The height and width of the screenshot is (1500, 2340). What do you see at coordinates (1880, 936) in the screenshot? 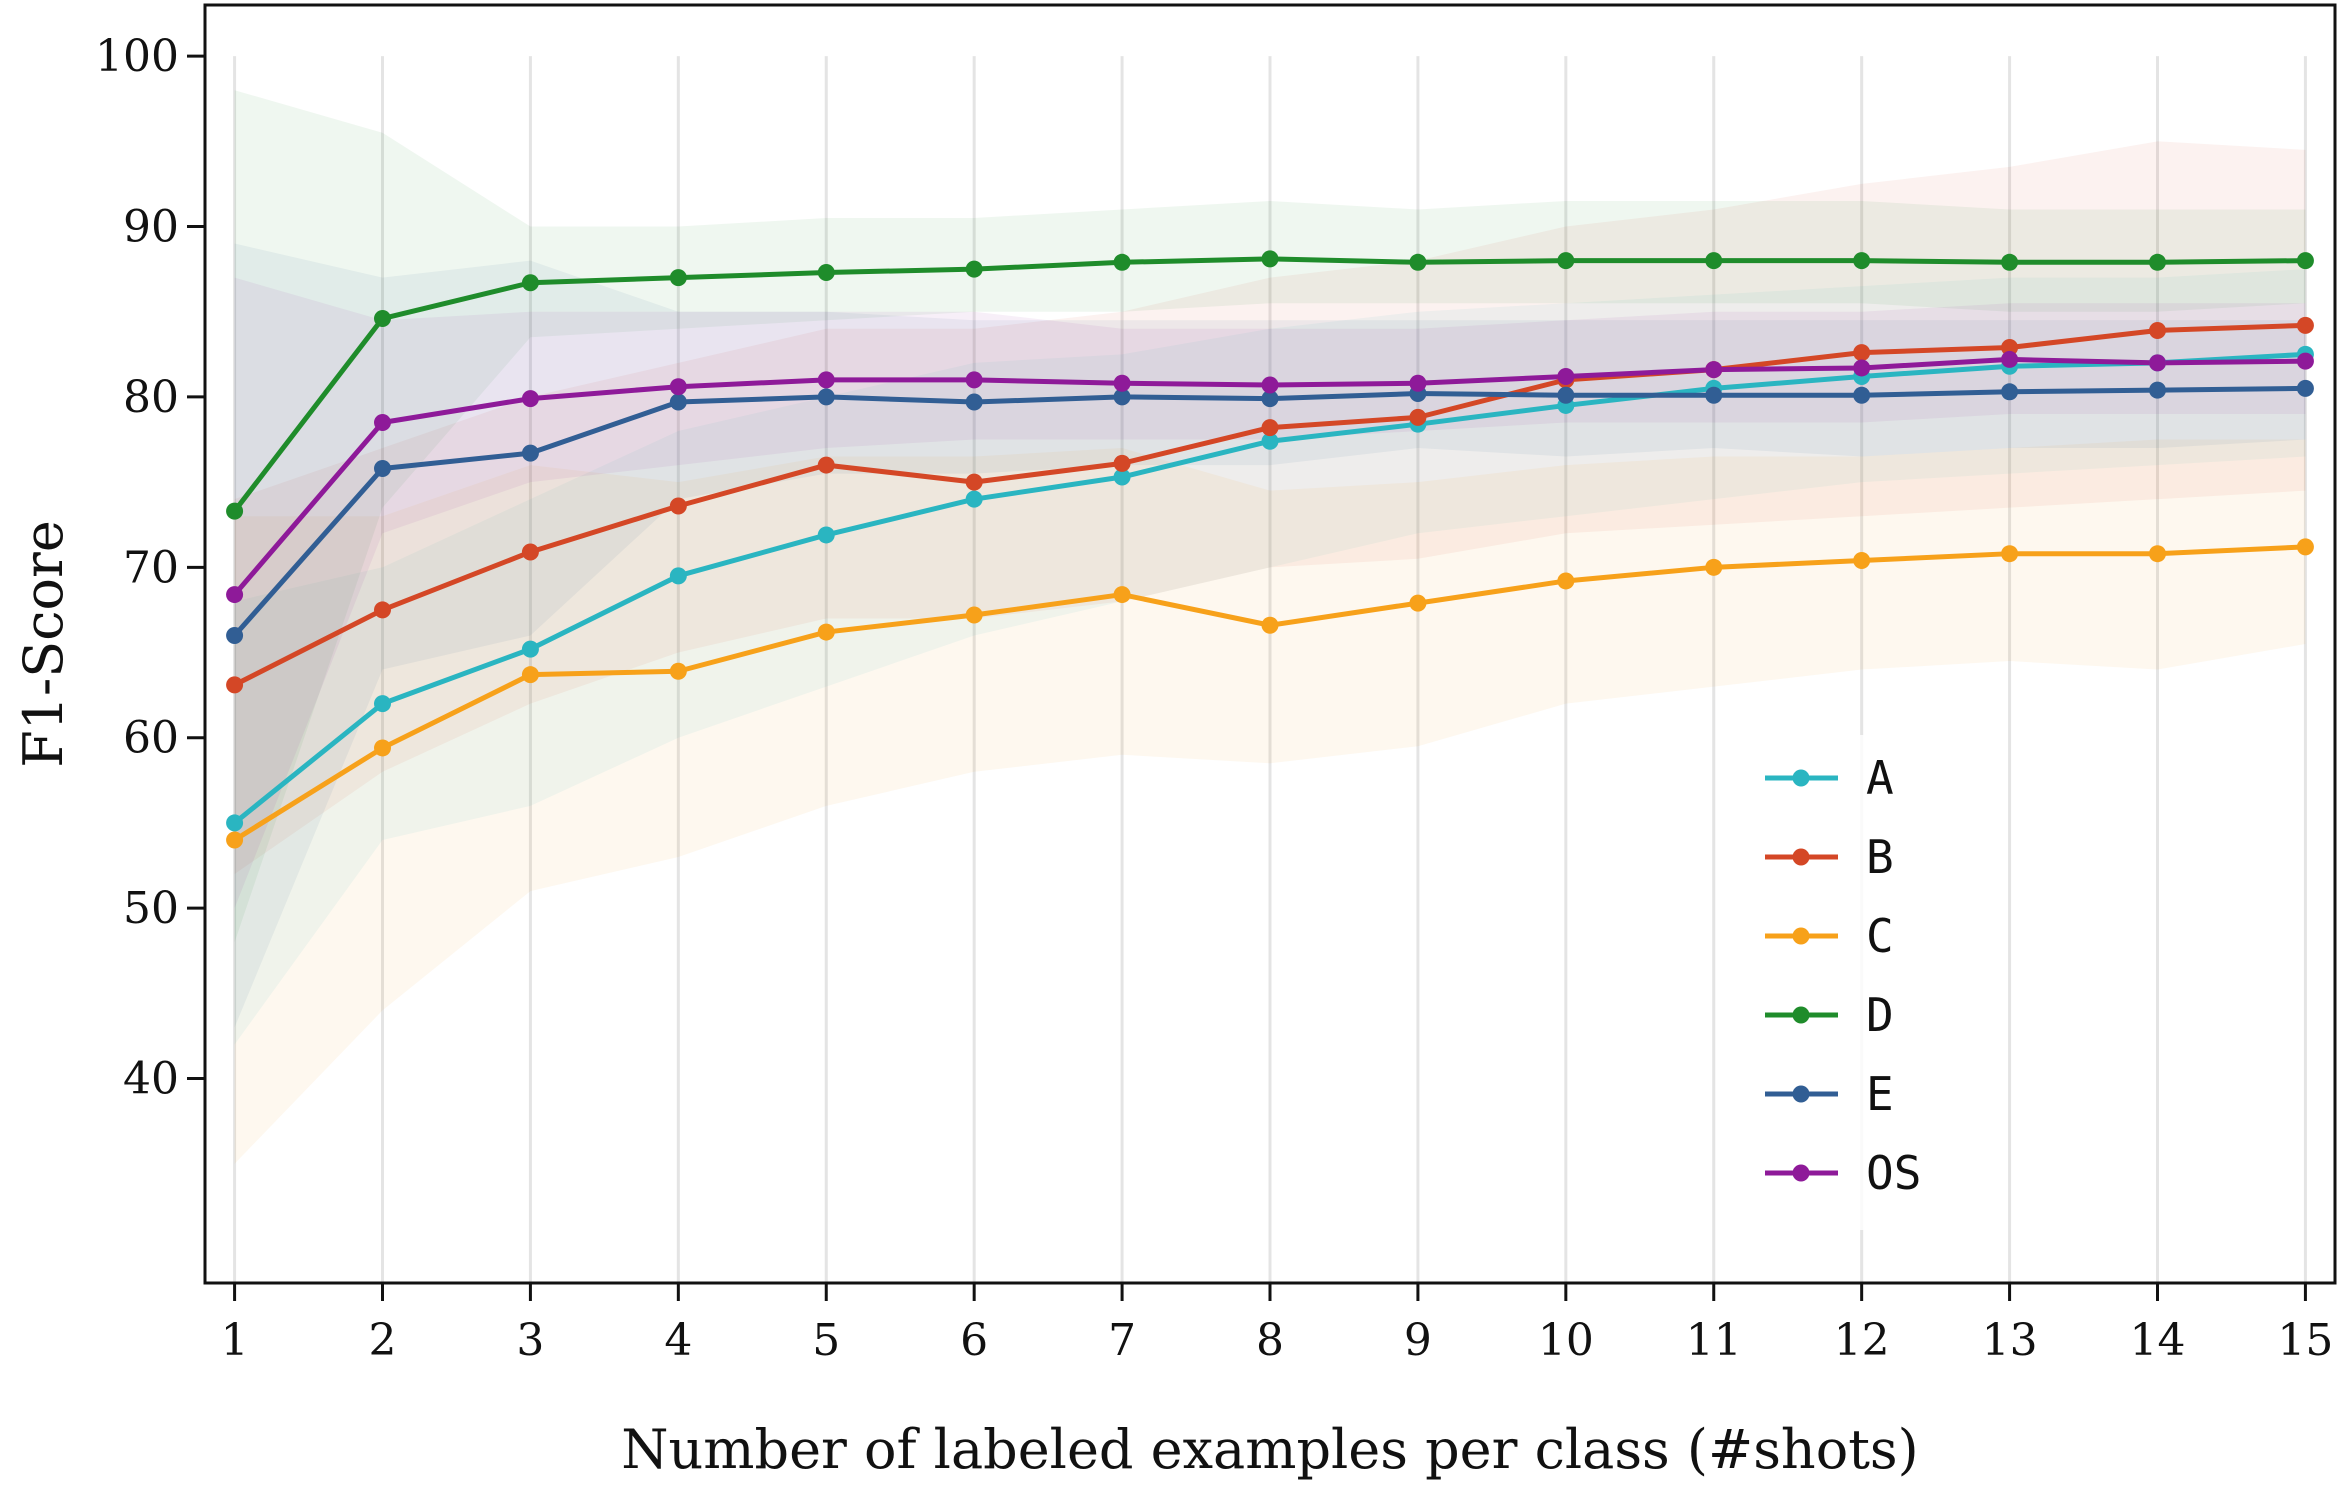
I see `legend-label-c: C` at bounding box center [1880, 936].